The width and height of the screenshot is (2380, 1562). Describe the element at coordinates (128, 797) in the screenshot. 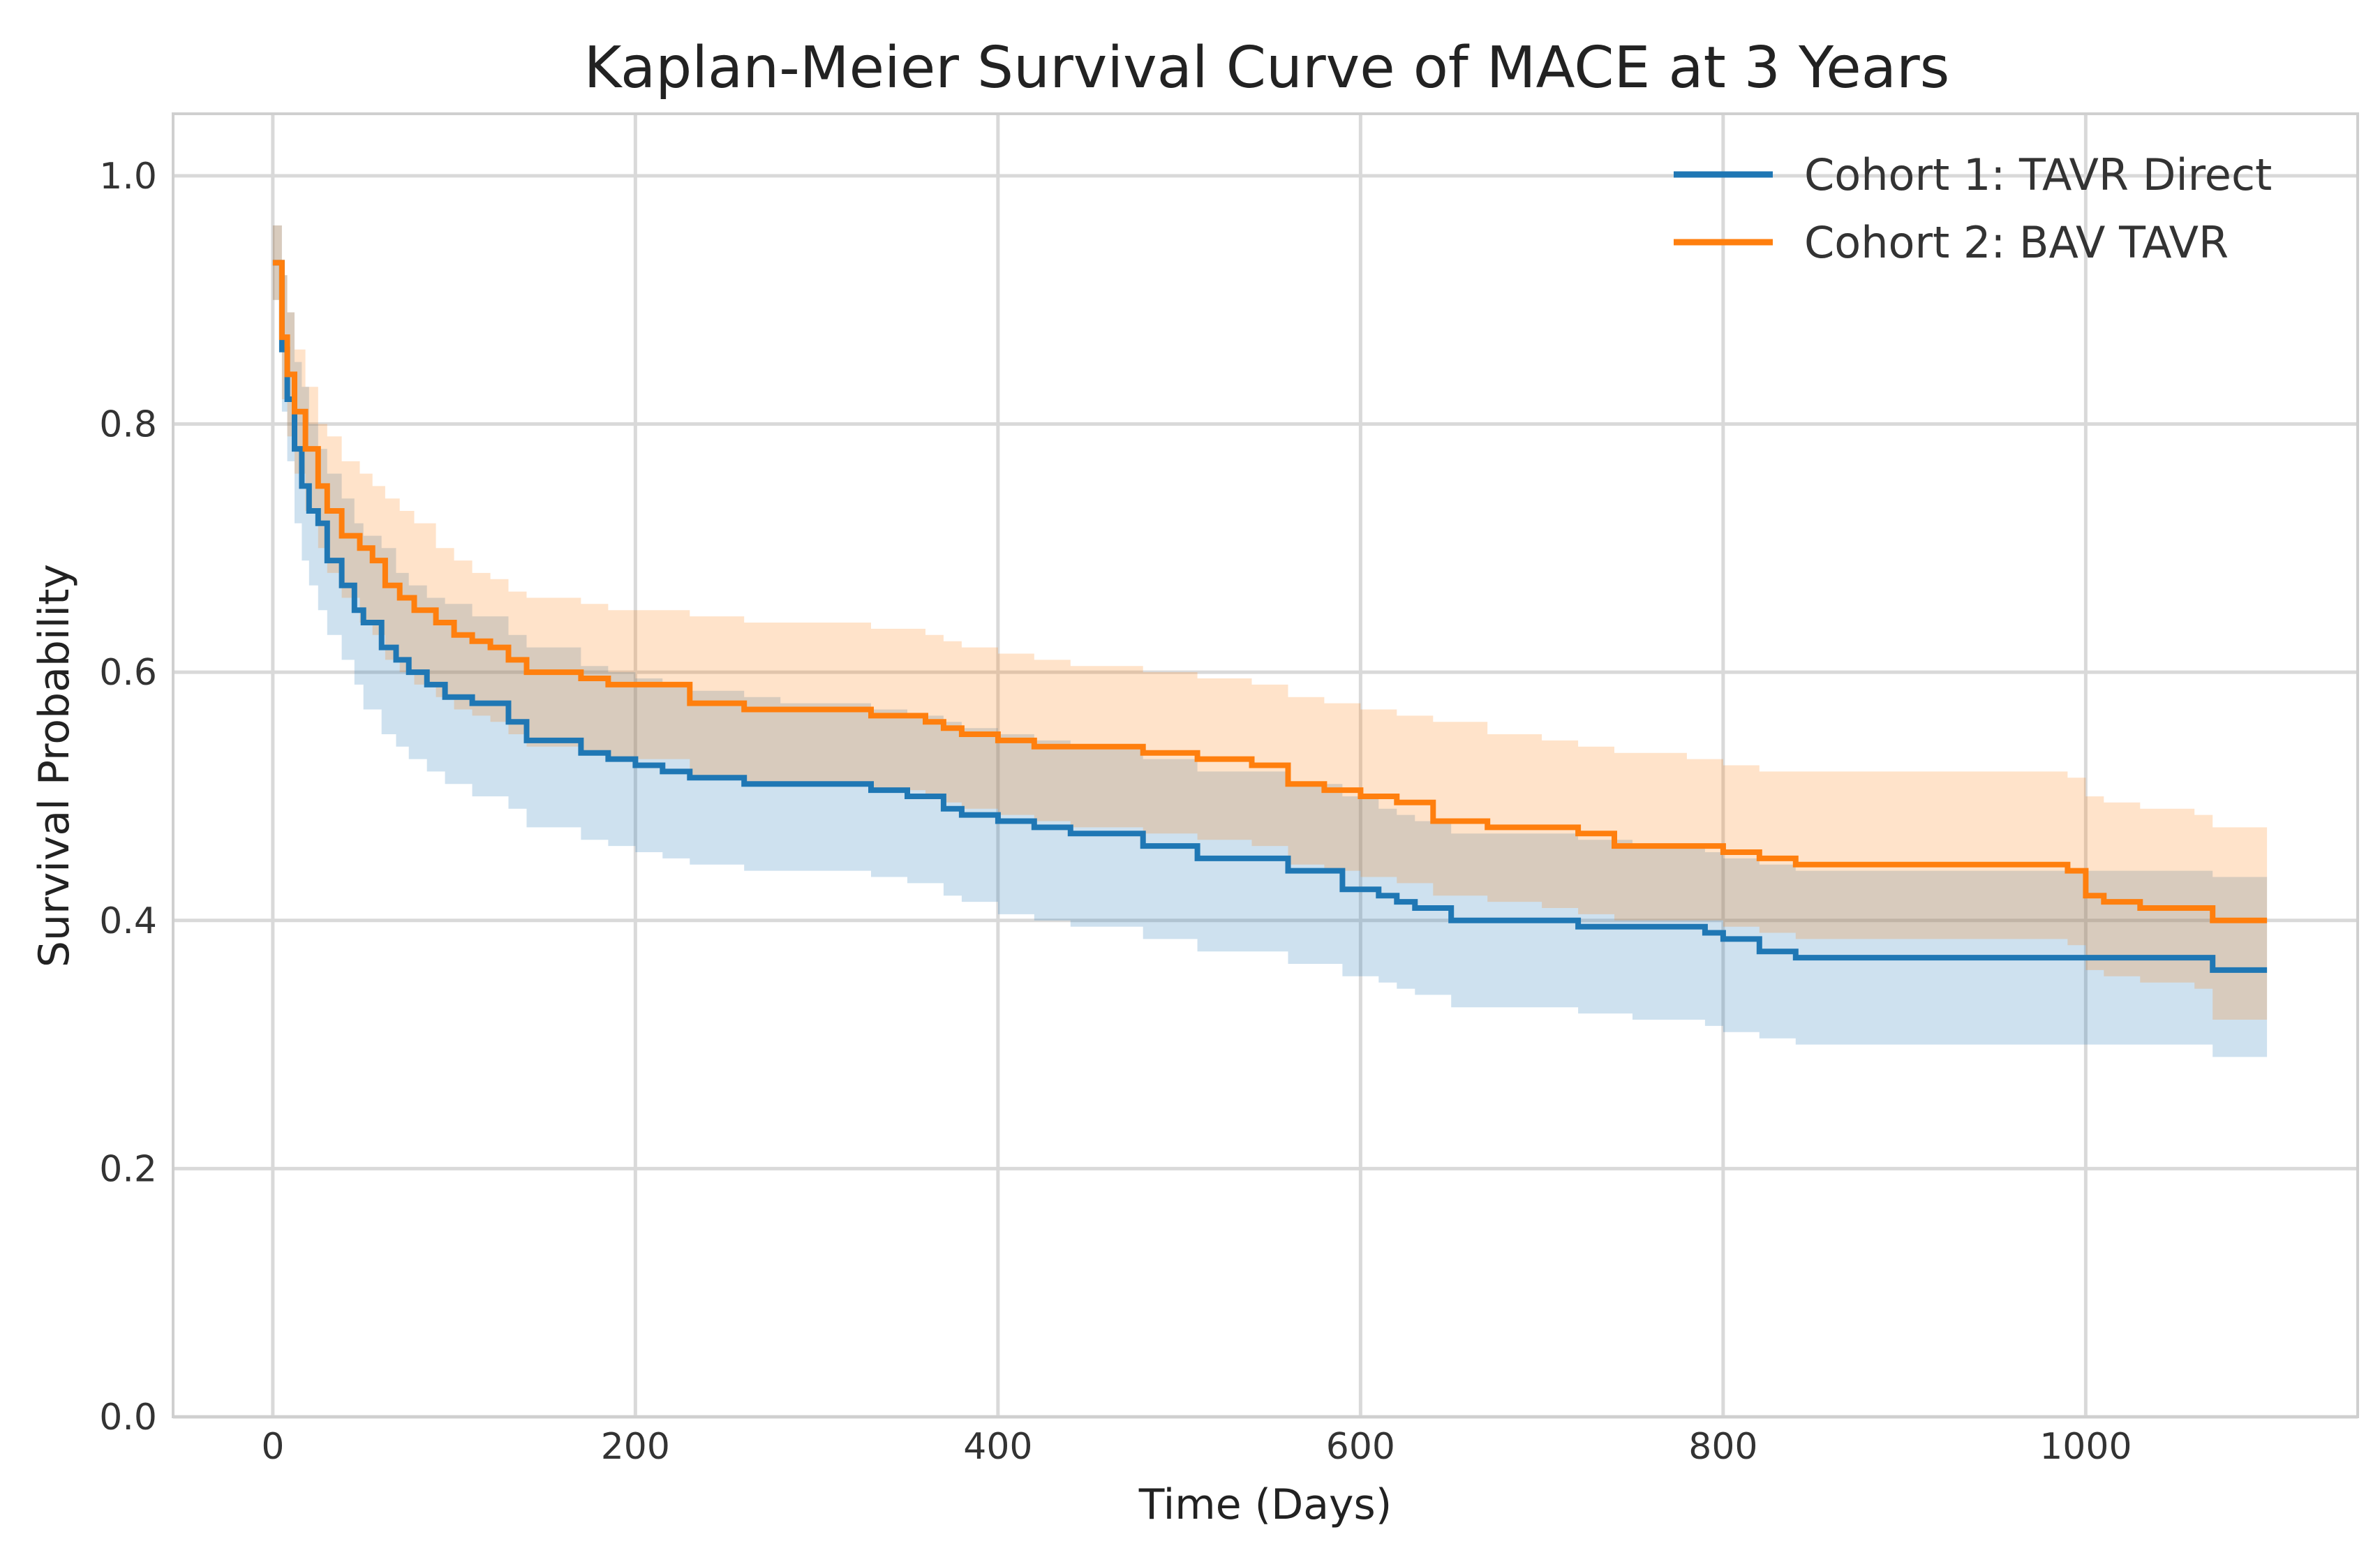

I see `y-axis-ticks: 0.0 0.2 0.4 0.6 0.8 1.0` at that location.